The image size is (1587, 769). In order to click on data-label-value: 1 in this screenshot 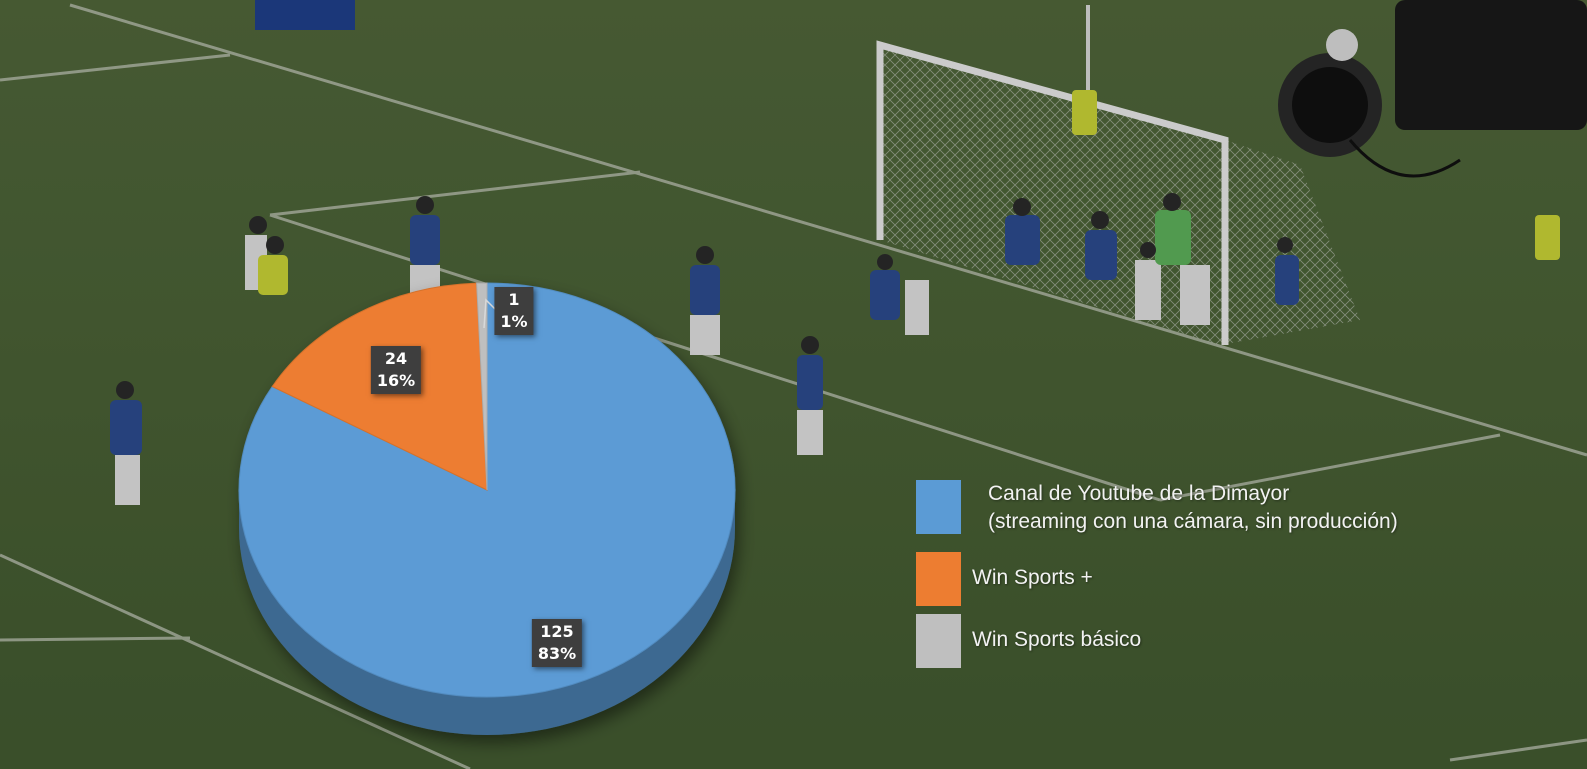, I will do `click(514, 299)`.